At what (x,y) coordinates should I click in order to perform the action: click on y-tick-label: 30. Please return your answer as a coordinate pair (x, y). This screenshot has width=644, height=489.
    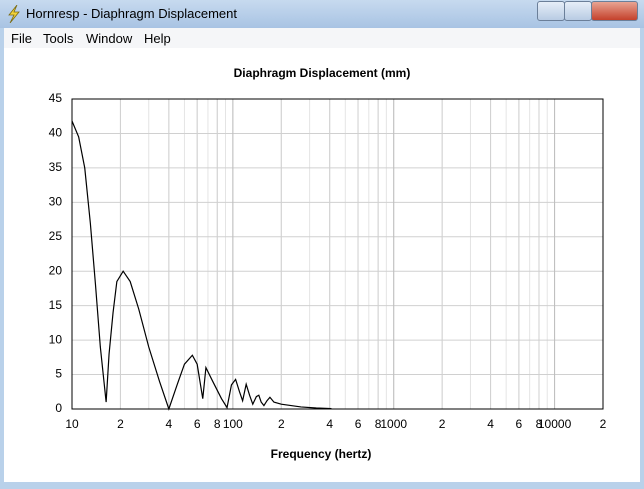
    Looking at the image, I should click on (56, 202).